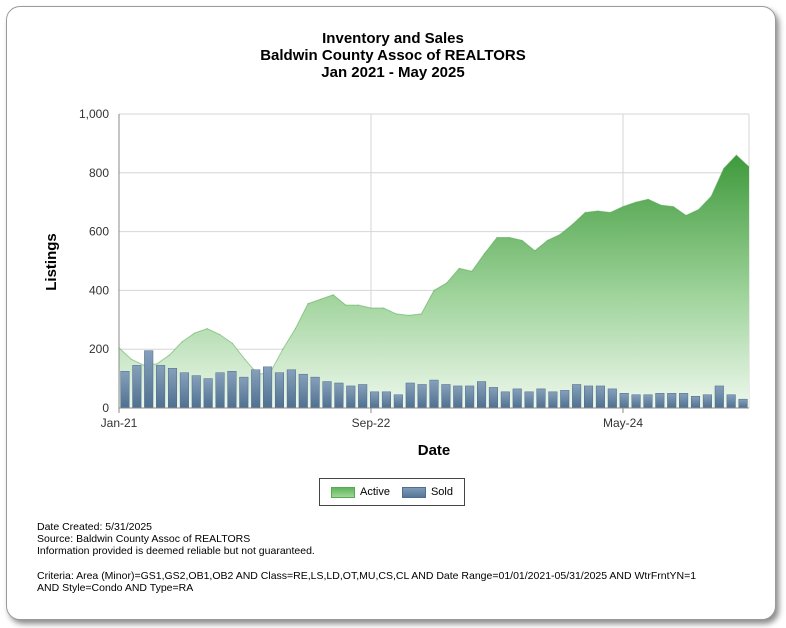  I want to click on y-tick-label: 600, so click(99, 232).